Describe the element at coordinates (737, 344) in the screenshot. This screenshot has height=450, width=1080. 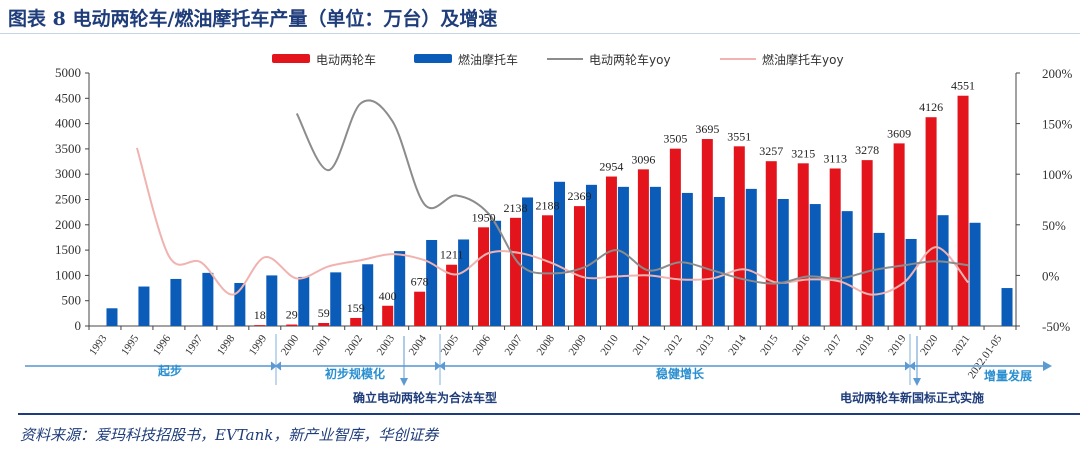
I see `x-tick-label: 2014` at that location.